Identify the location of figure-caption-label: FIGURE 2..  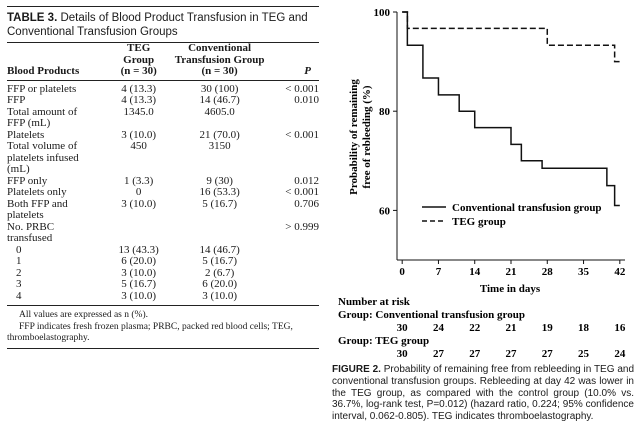
(356, 369).